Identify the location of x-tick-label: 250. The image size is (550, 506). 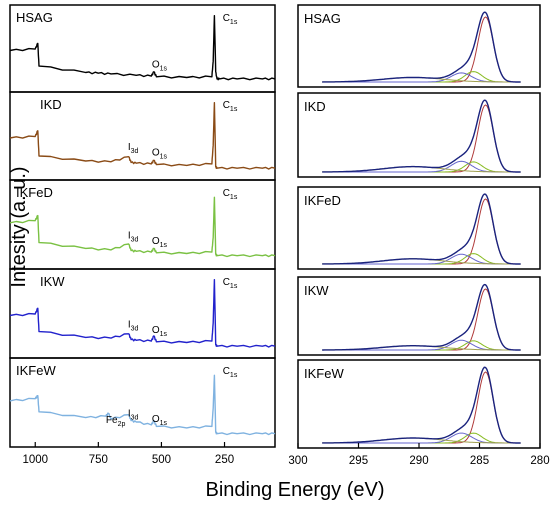
(224, 460).